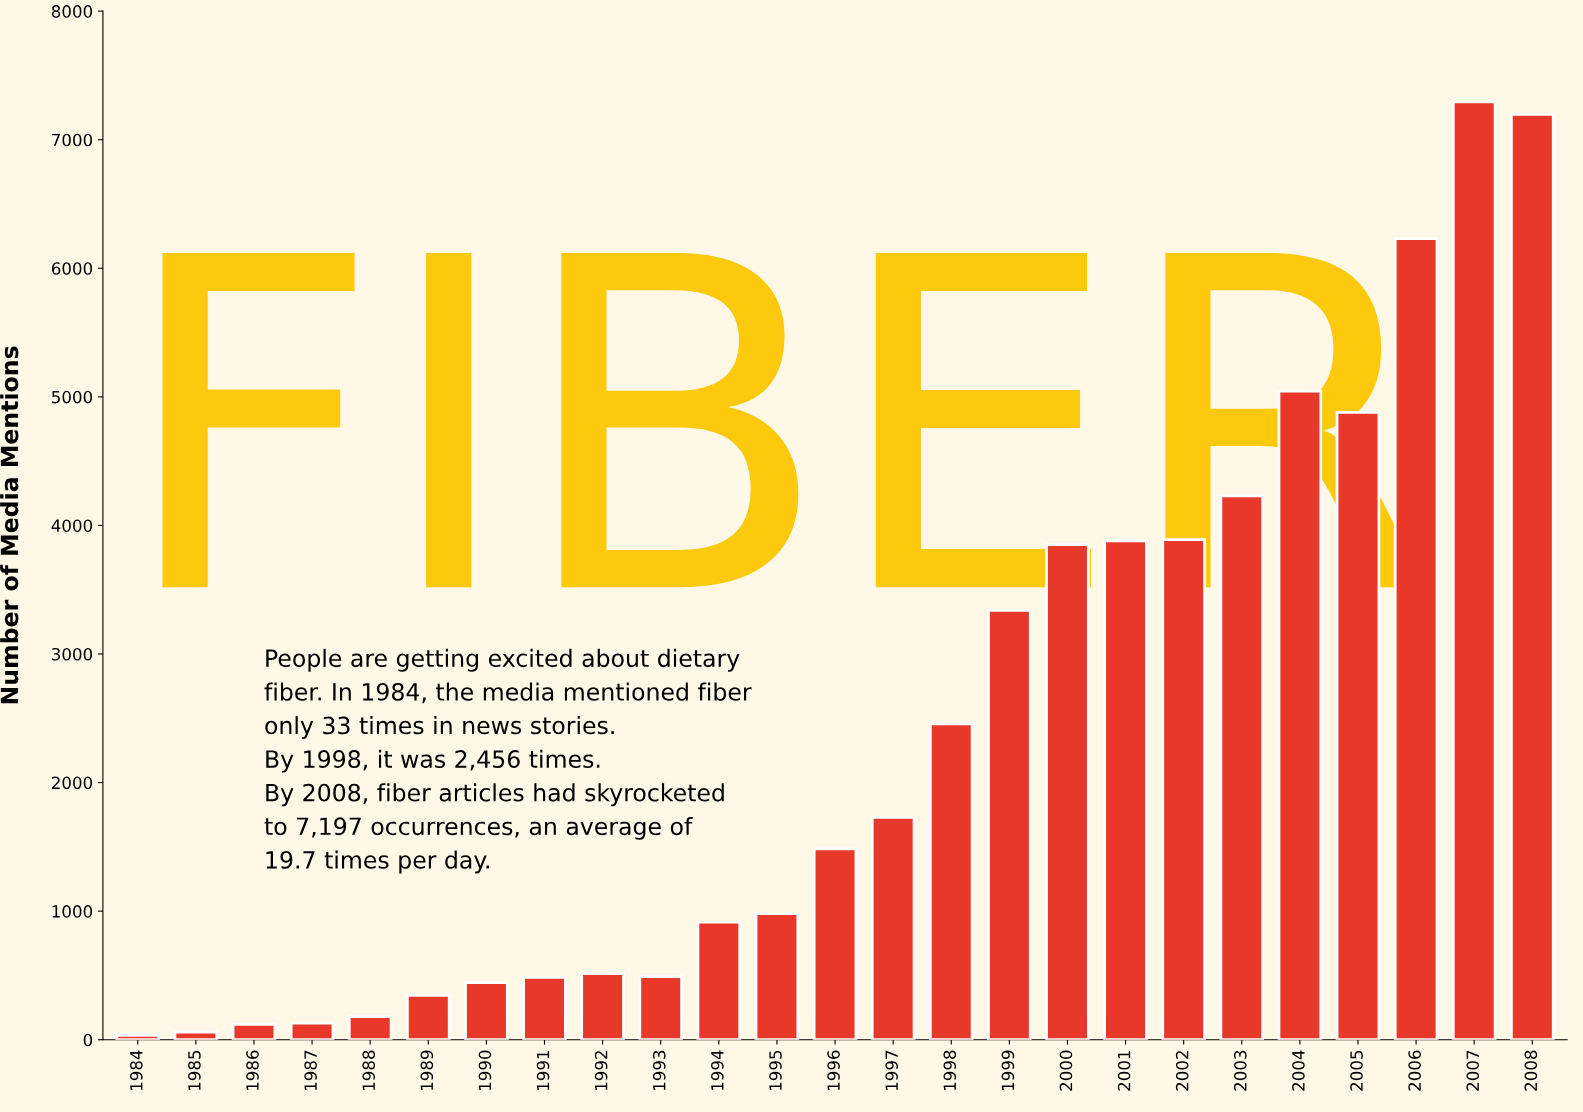 Image resolution: width=1583 pixels, height=1112 pixels. Describe the element at coordinates (72, 397) in the screenshot. I see `y-tick-label: 5000` at that location.